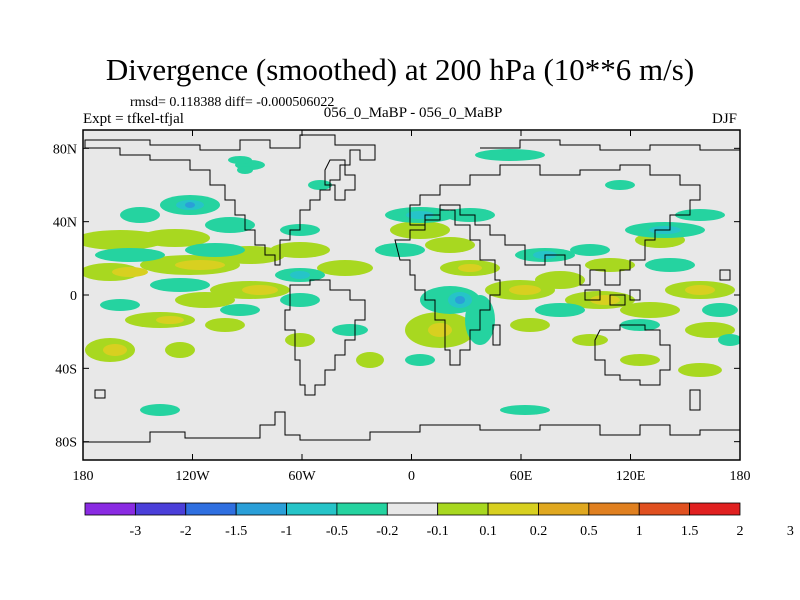 The height and width of the screenshot is (600, 800). Describe the element at coordinates (73, 296) in the screenshot. I see `lat-tick-label: 0` at that location.